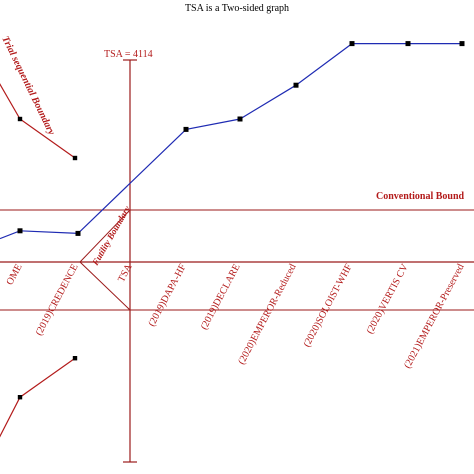 This screenshot has width=474, height=474. I want to click on conventional-boundary-label: Conventional Bound, so click(420, 196).